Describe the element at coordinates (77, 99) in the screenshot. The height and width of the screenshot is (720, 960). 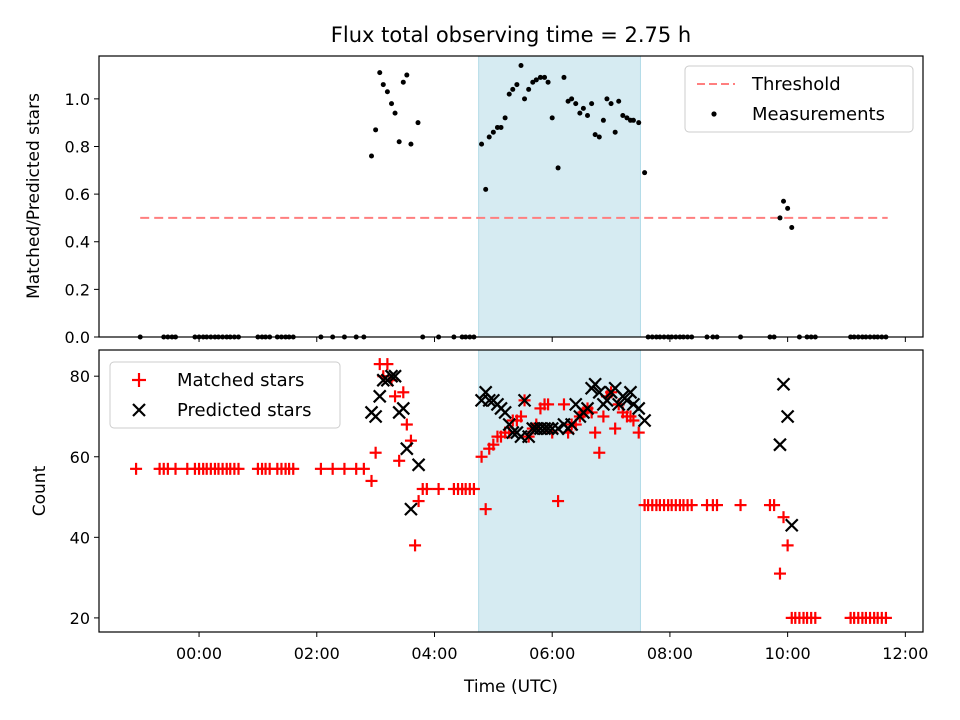
I see `top-y-tick-label: 1.0` at that location.